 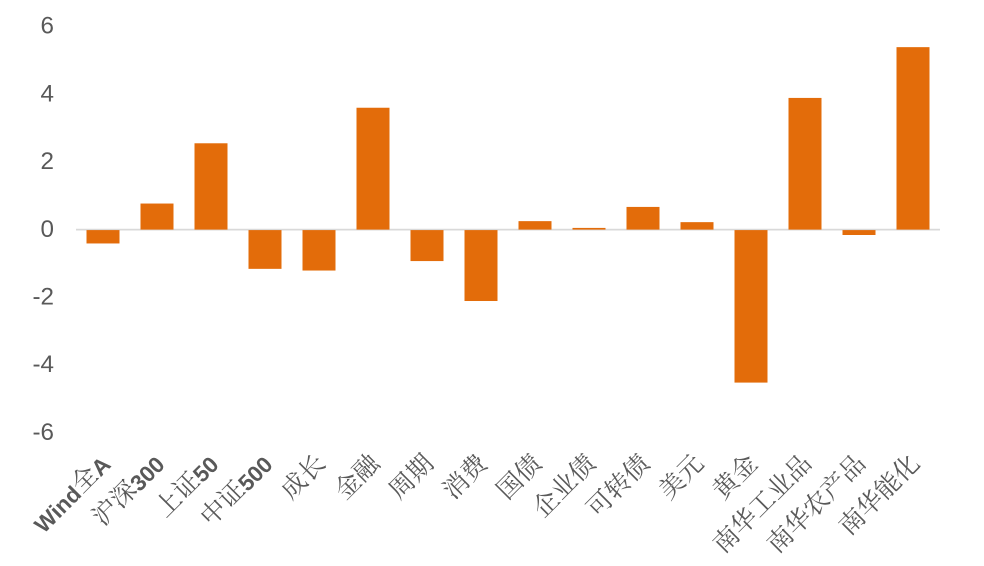 I want to click on svg-text: 4, so click(x=47, y=93).